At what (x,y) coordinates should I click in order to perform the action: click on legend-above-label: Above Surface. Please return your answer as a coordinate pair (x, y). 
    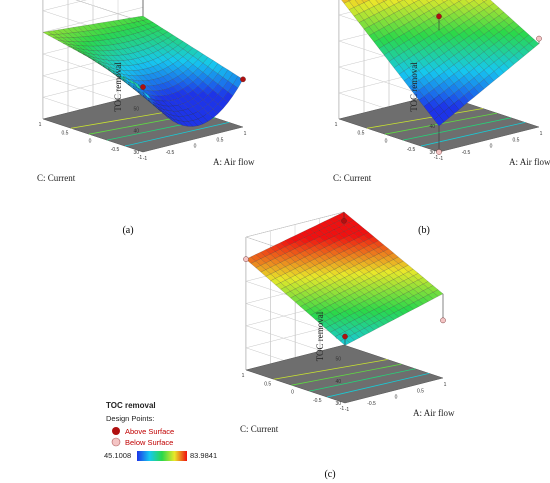
    Looking at the image, I should click on (149, 431).